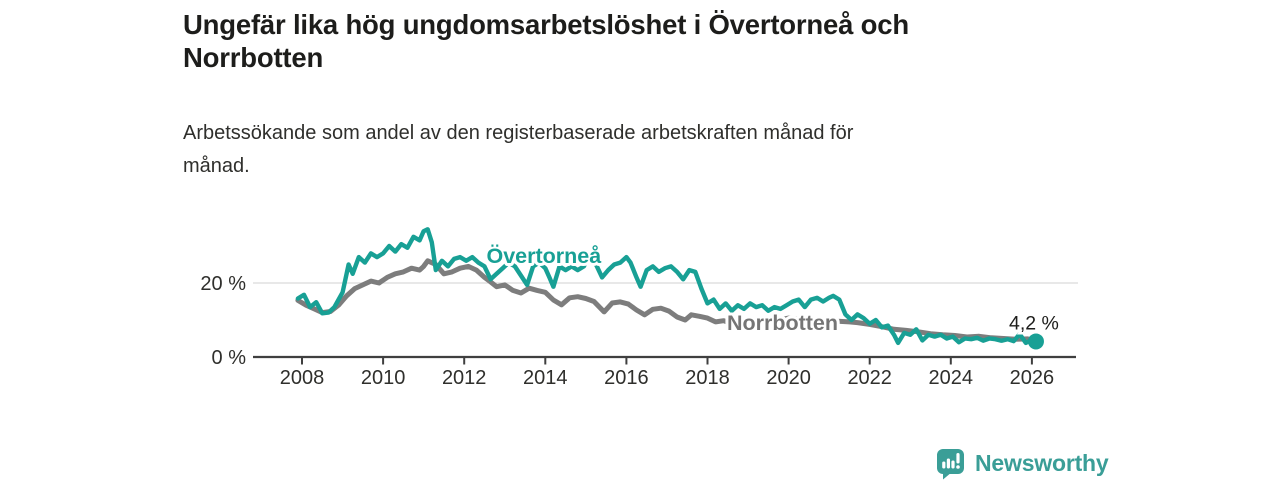  Describe the element at coordinates (1034, 324) in the screenshot. I see `latest-value-annotation: 4,2 %` at that location.